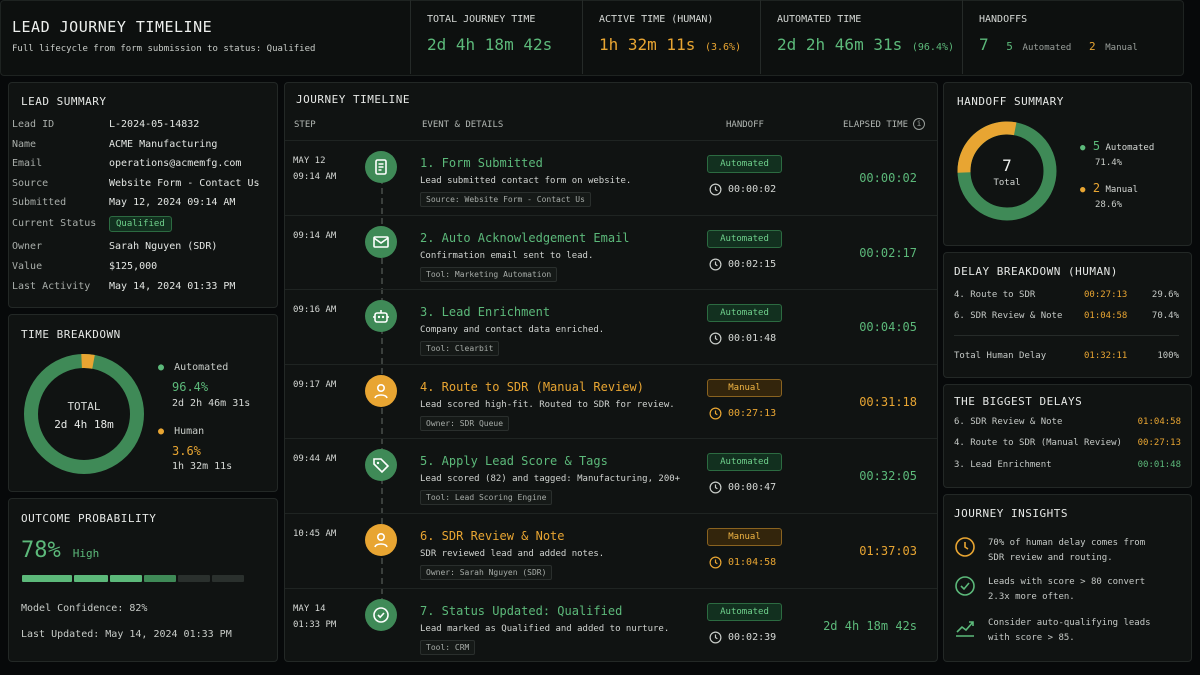  Describe the element at coordinates (526, 181) in the screenshot. I see `event-description: Lead submitted contact form on website.` at that location.